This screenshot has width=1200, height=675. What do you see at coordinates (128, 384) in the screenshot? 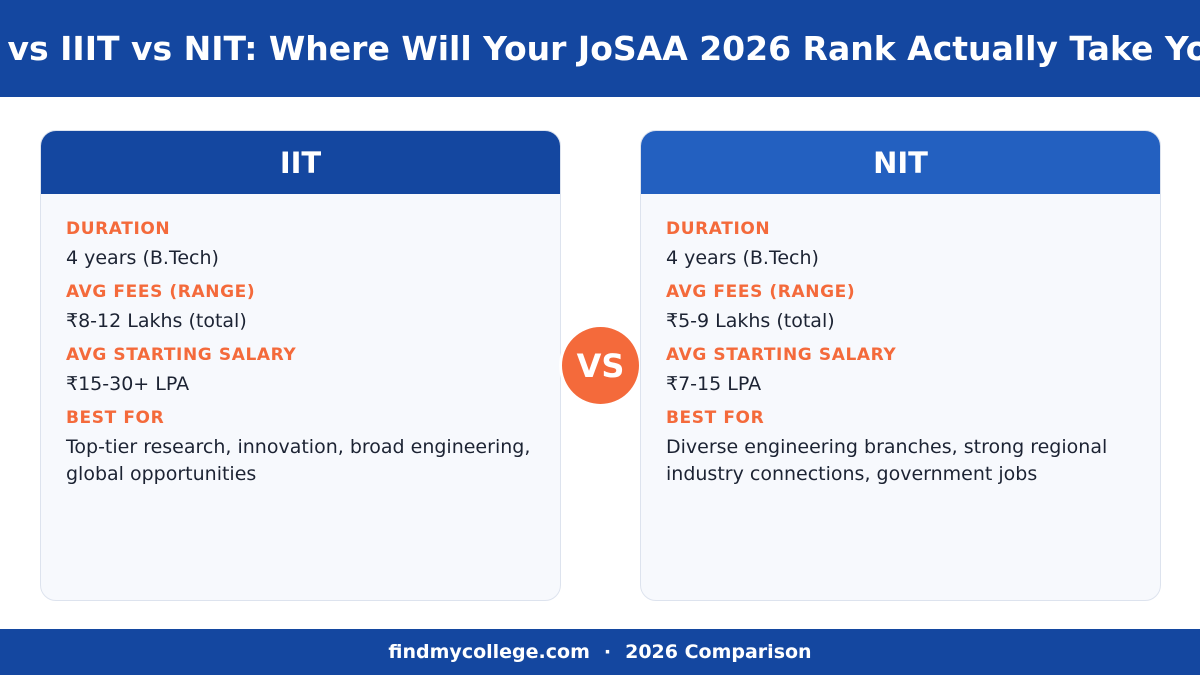
I see `field-value-salary: ₹15-30+ LPA` at bounding box center [128, 384].